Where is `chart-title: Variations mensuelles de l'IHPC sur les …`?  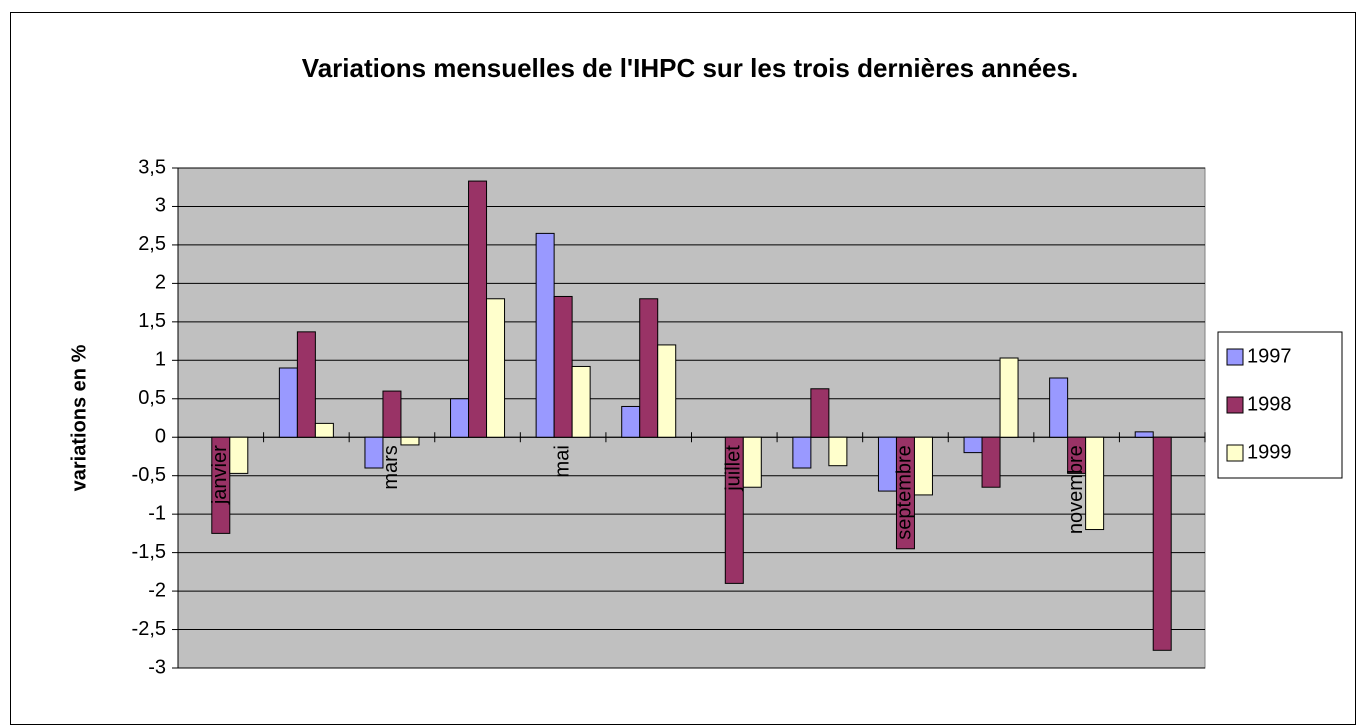
chart-title: Variations mensuelles de l'IHPC sur les … is located at coordinates (690, 68).